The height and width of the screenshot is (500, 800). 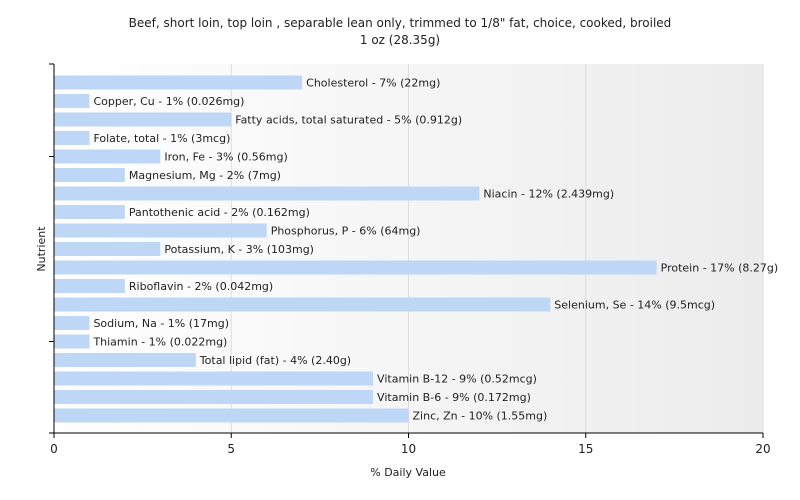 What do you see at coordinates (548, 194) in the screenshot?
I see `bar-label: Niacin - 12% (2.439mg)` at bounding box center [548, 194].